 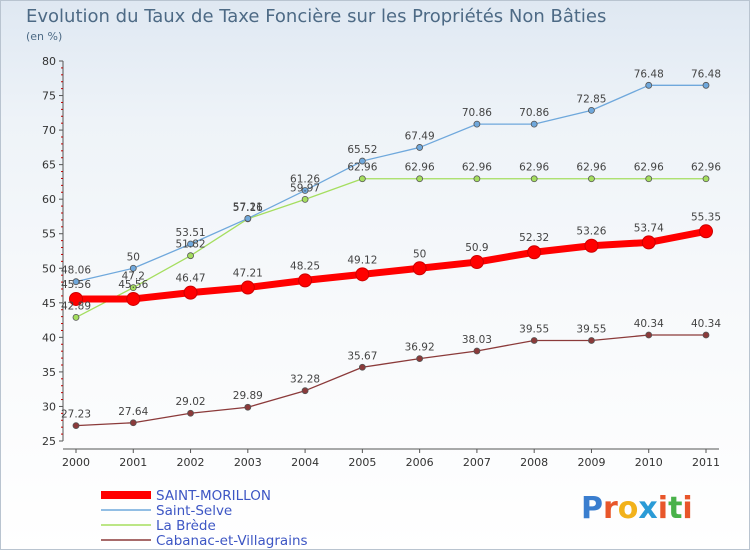 I want to click on data-label: 29.89, so click(x=248, y=396).